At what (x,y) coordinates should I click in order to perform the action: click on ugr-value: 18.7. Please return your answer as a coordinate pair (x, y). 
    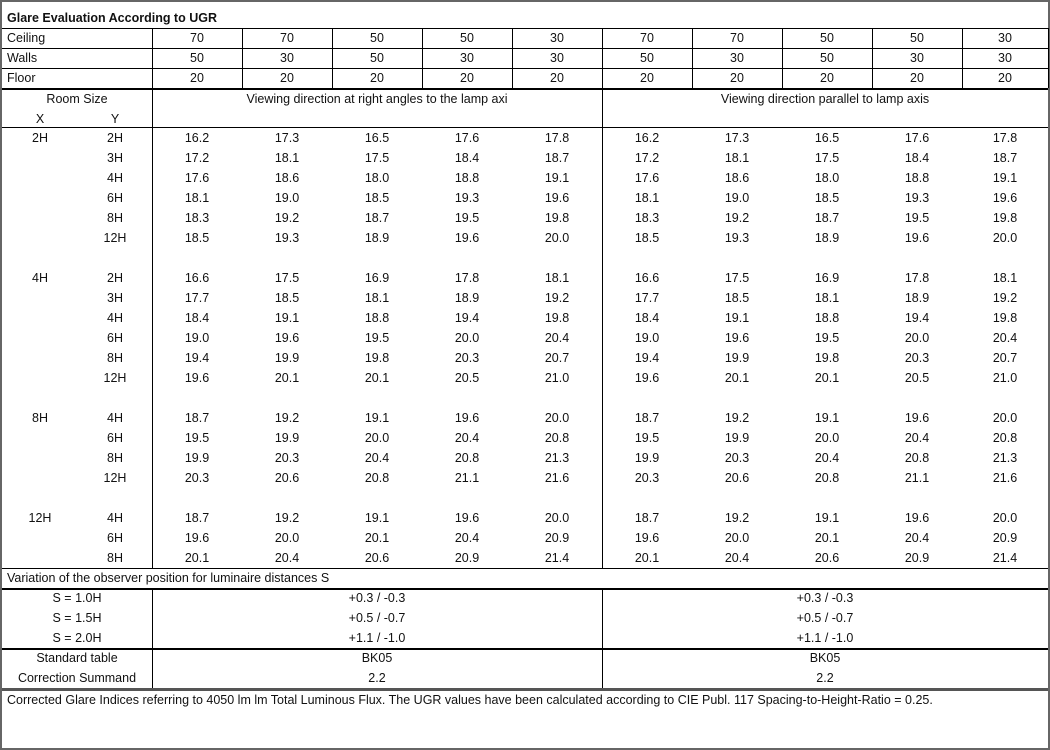
    Looking at the image, I should click on (1005, 158).